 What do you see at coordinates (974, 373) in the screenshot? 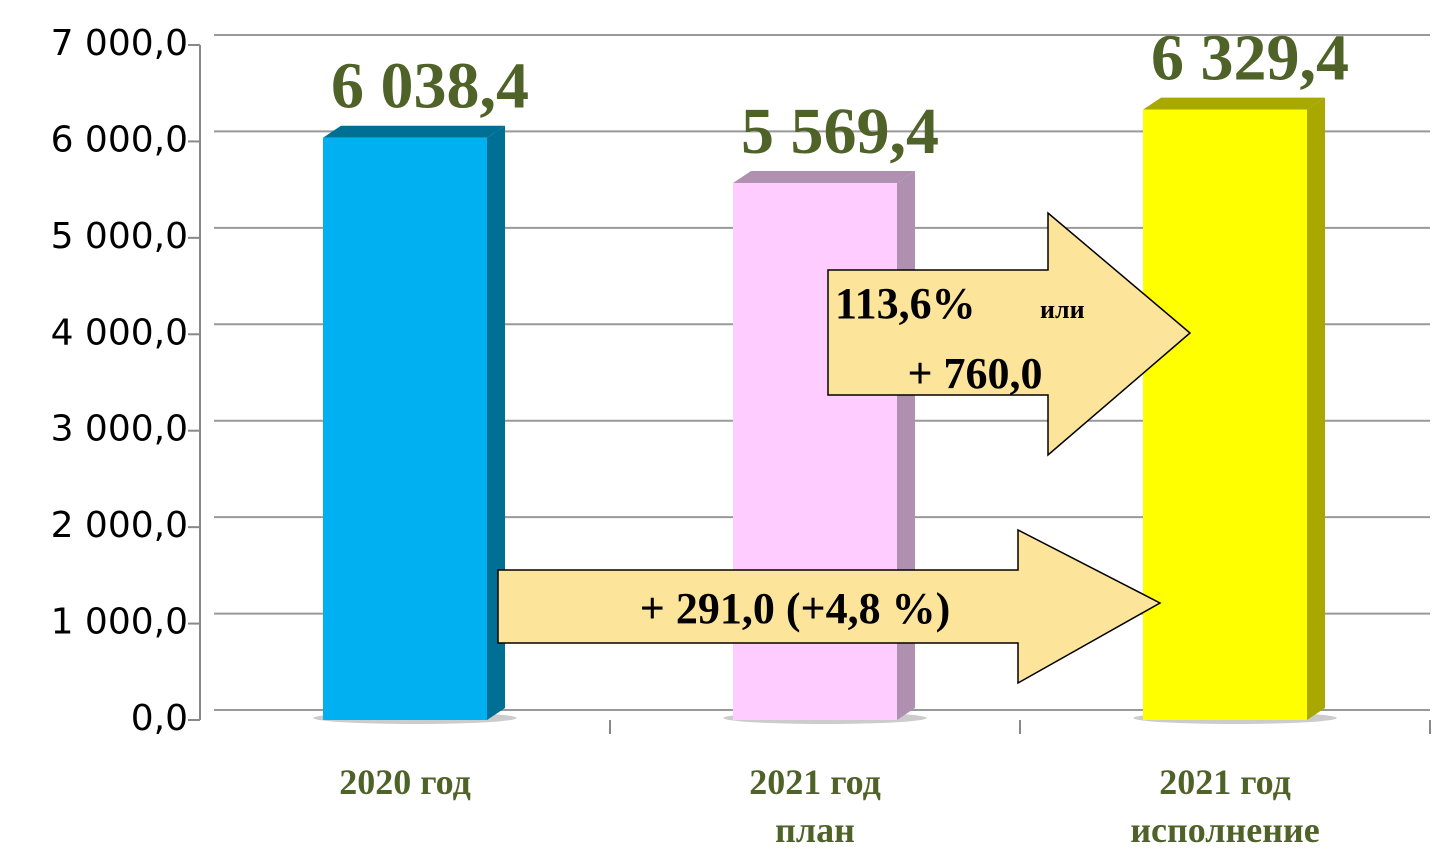
I see `upper-delta: + 760,0` at bounding box center [974, 373].